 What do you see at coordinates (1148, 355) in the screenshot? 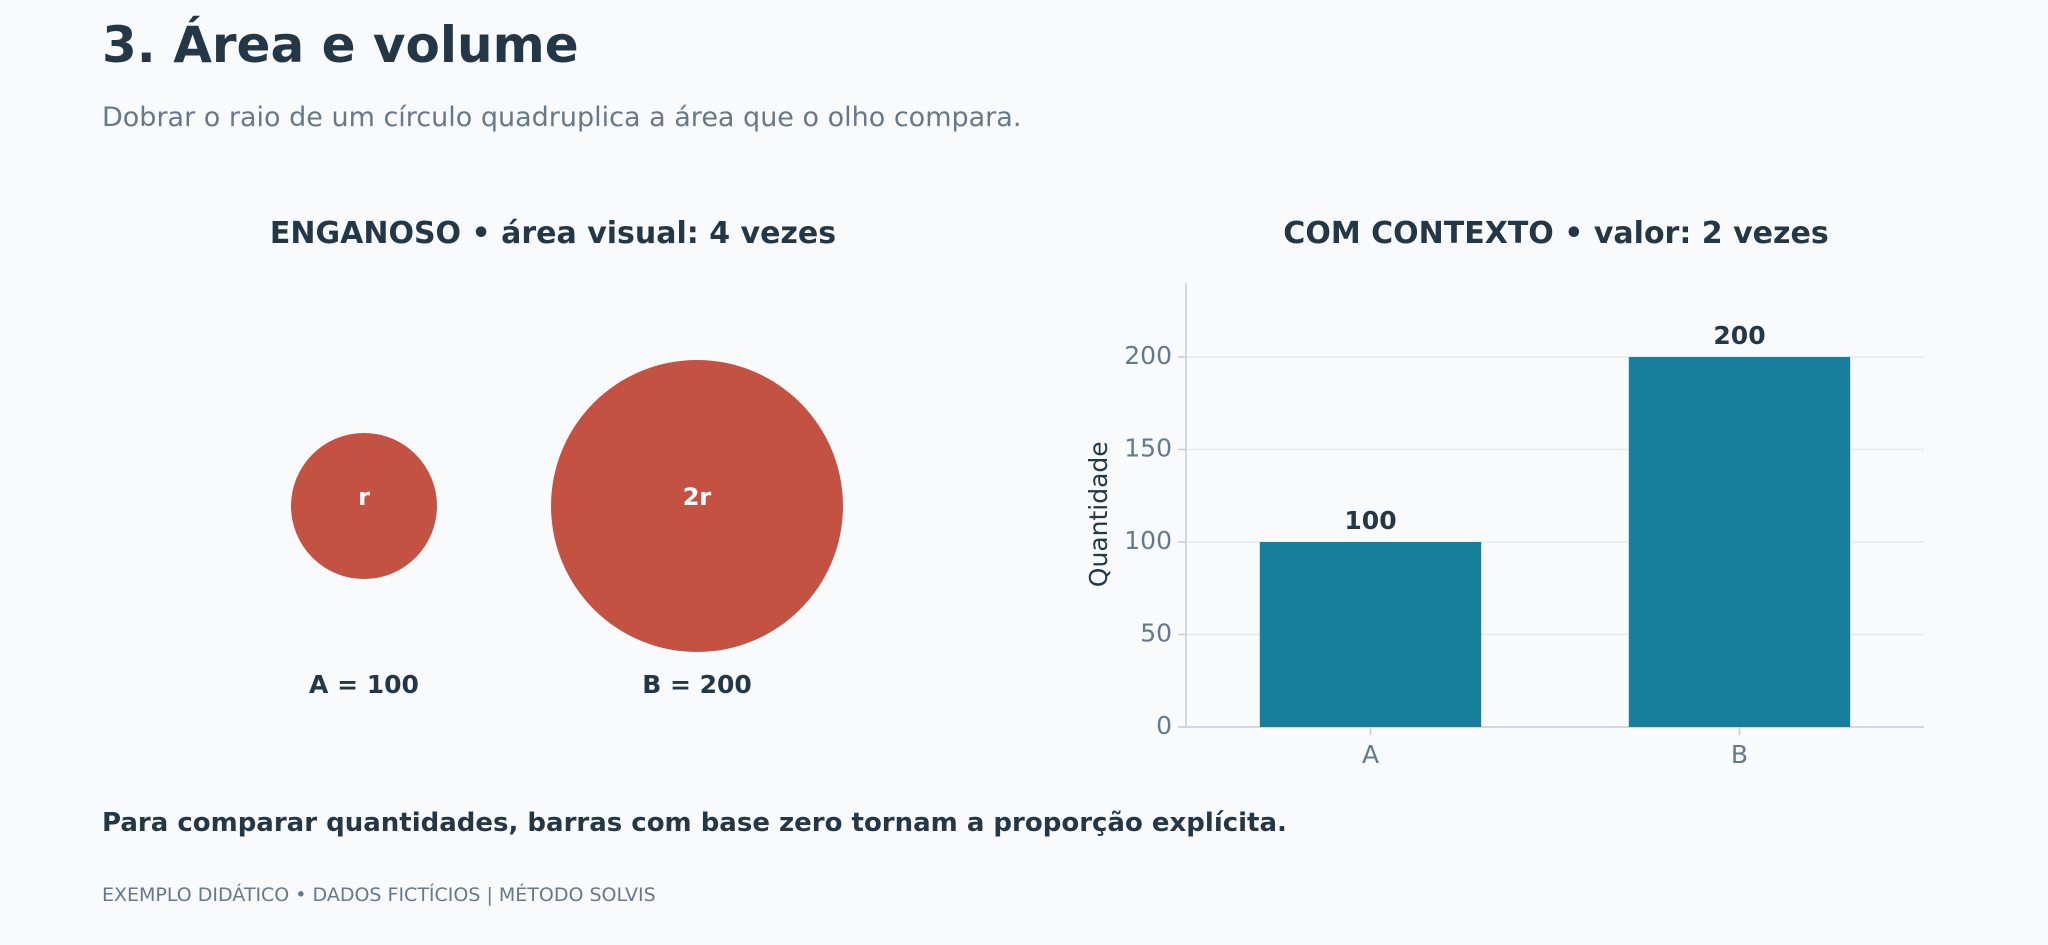
I see `y-tick-label: 200` at bounding box center [1148, 355].